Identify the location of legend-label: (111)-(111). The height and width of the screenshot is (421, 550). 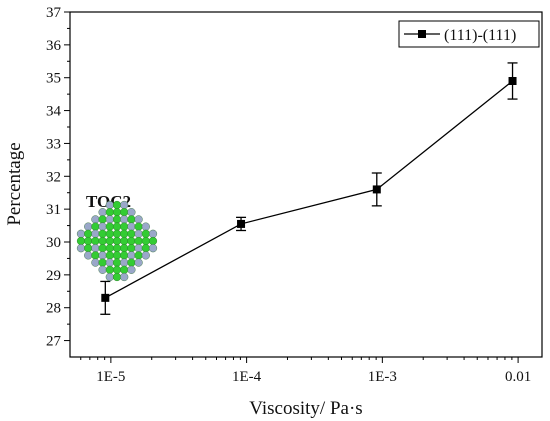
(480, 35).